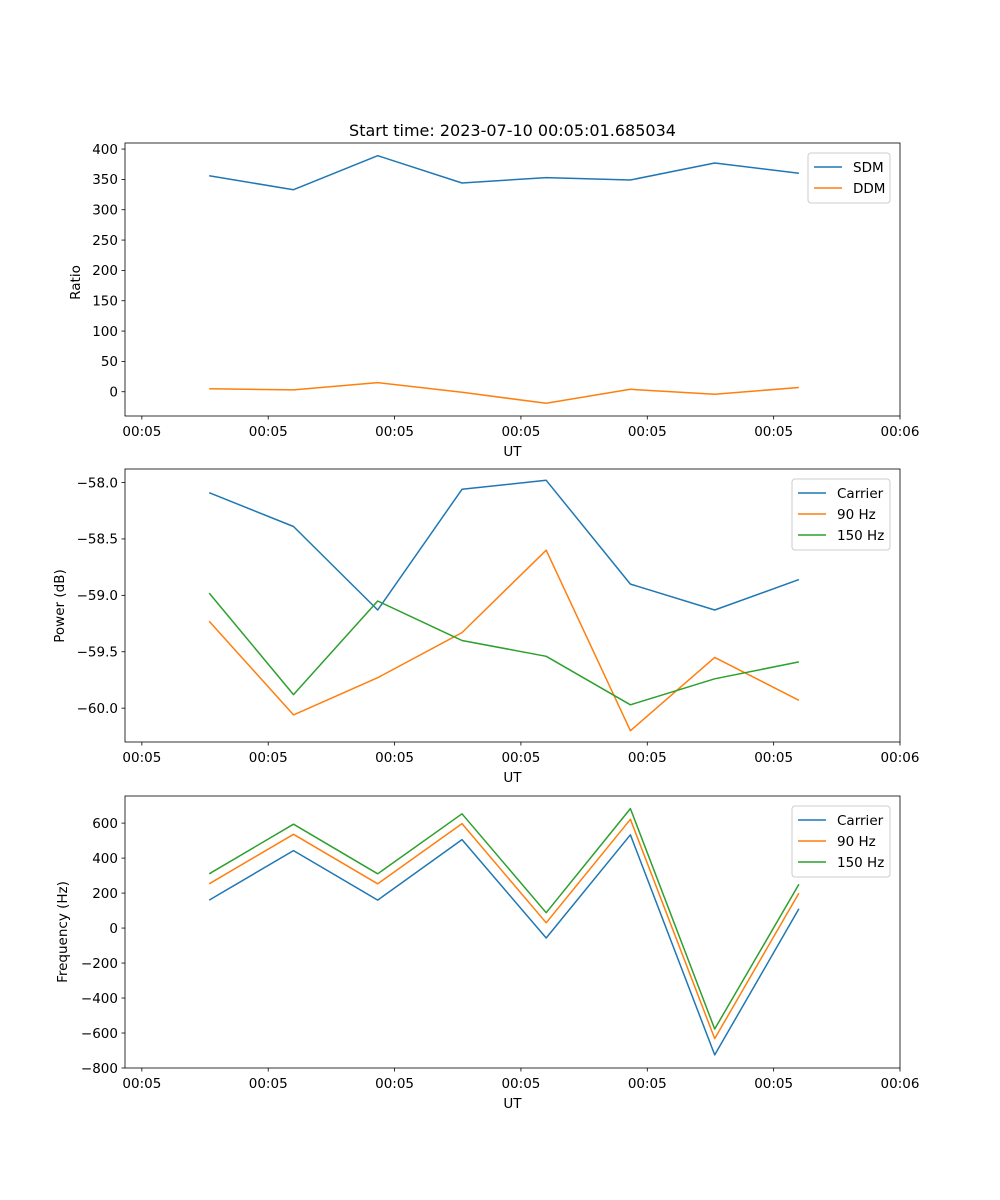 The width and height of the screenshot is (1000, 1200). Describe the element at coordinates (97, 653) in the screenshot. I see `y-tick-label: −59.5` at that location.